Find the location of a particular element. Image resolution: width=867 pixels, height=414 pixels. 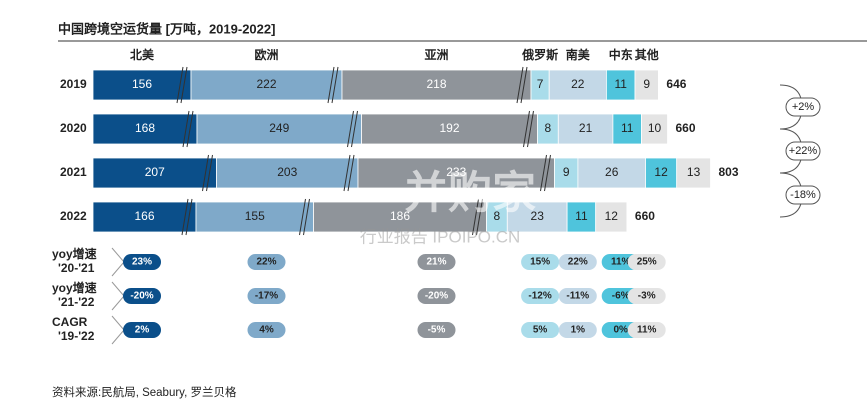

segment-label: 186 is located at coordinates (400, 216).